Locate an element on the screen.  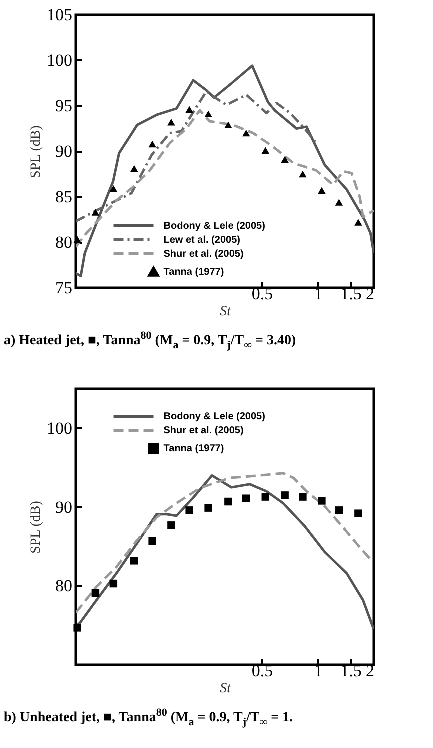
chart-title: b) Unheated jet, ■, Tanna$^{80}$ (M$_{a}$ = 0.9, T$_{j}$/T$_{∞}$ = 1. is located at coordinates (149, 717).